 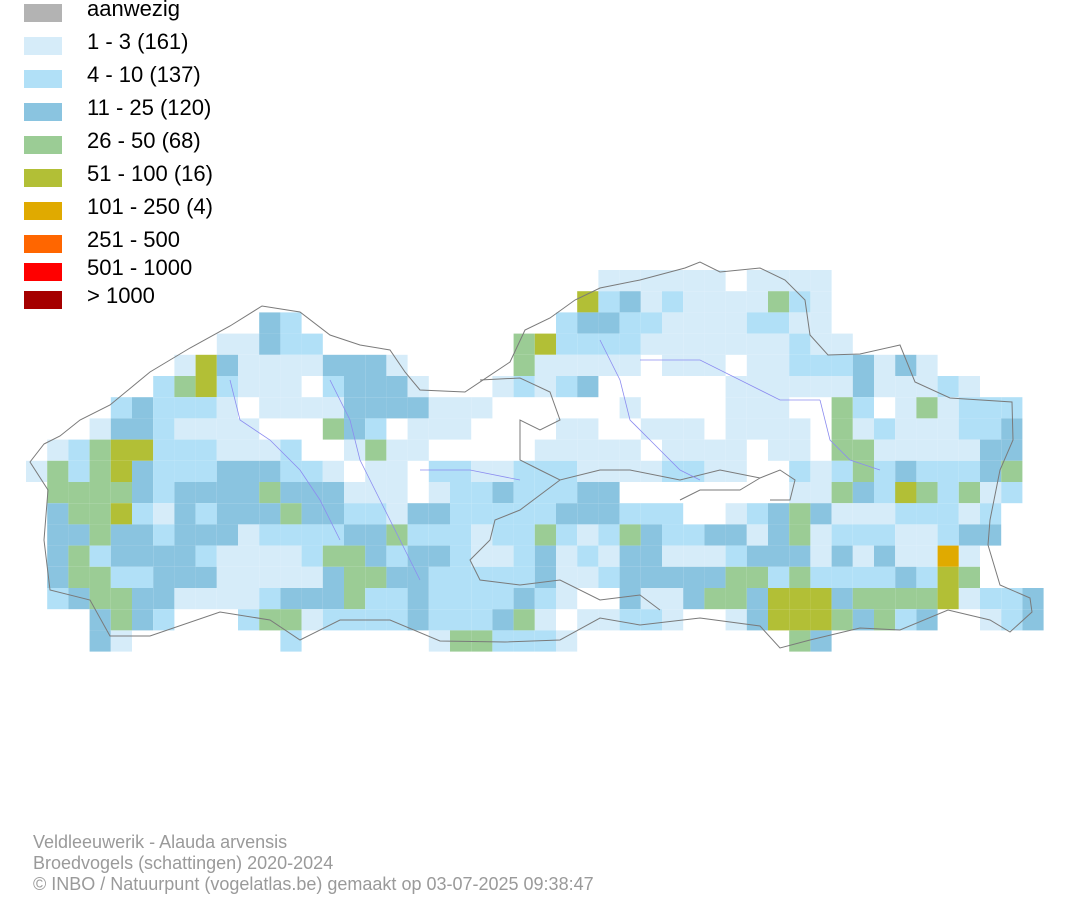 I want to click on river, so click(x=285, y=460).